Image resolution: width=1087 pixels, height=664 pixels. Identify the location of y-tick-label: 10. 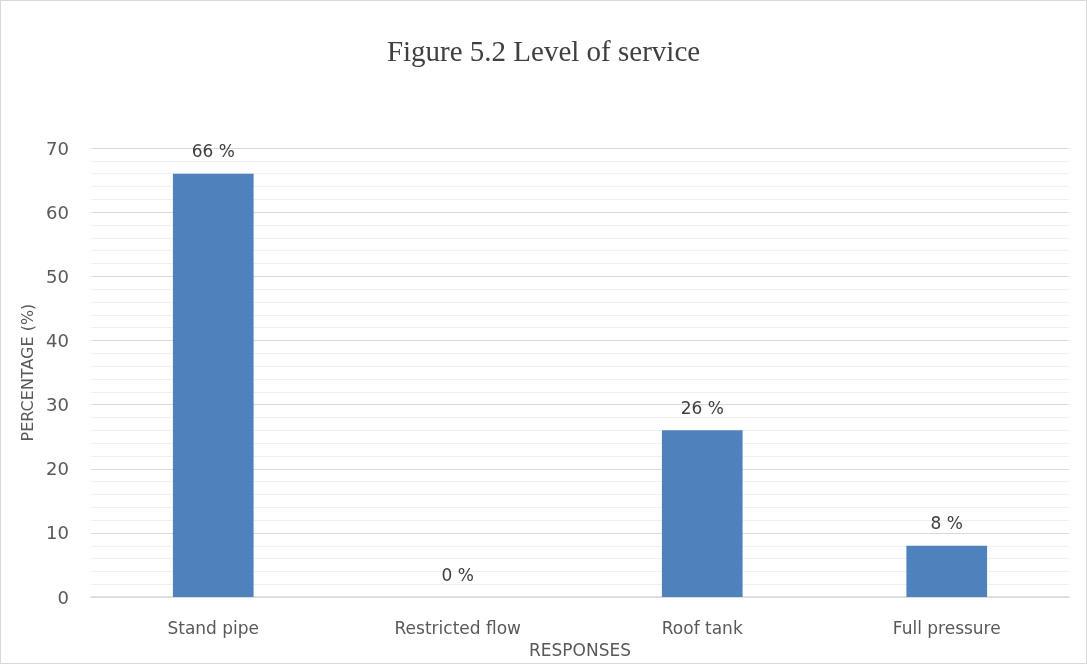
(57, 533).